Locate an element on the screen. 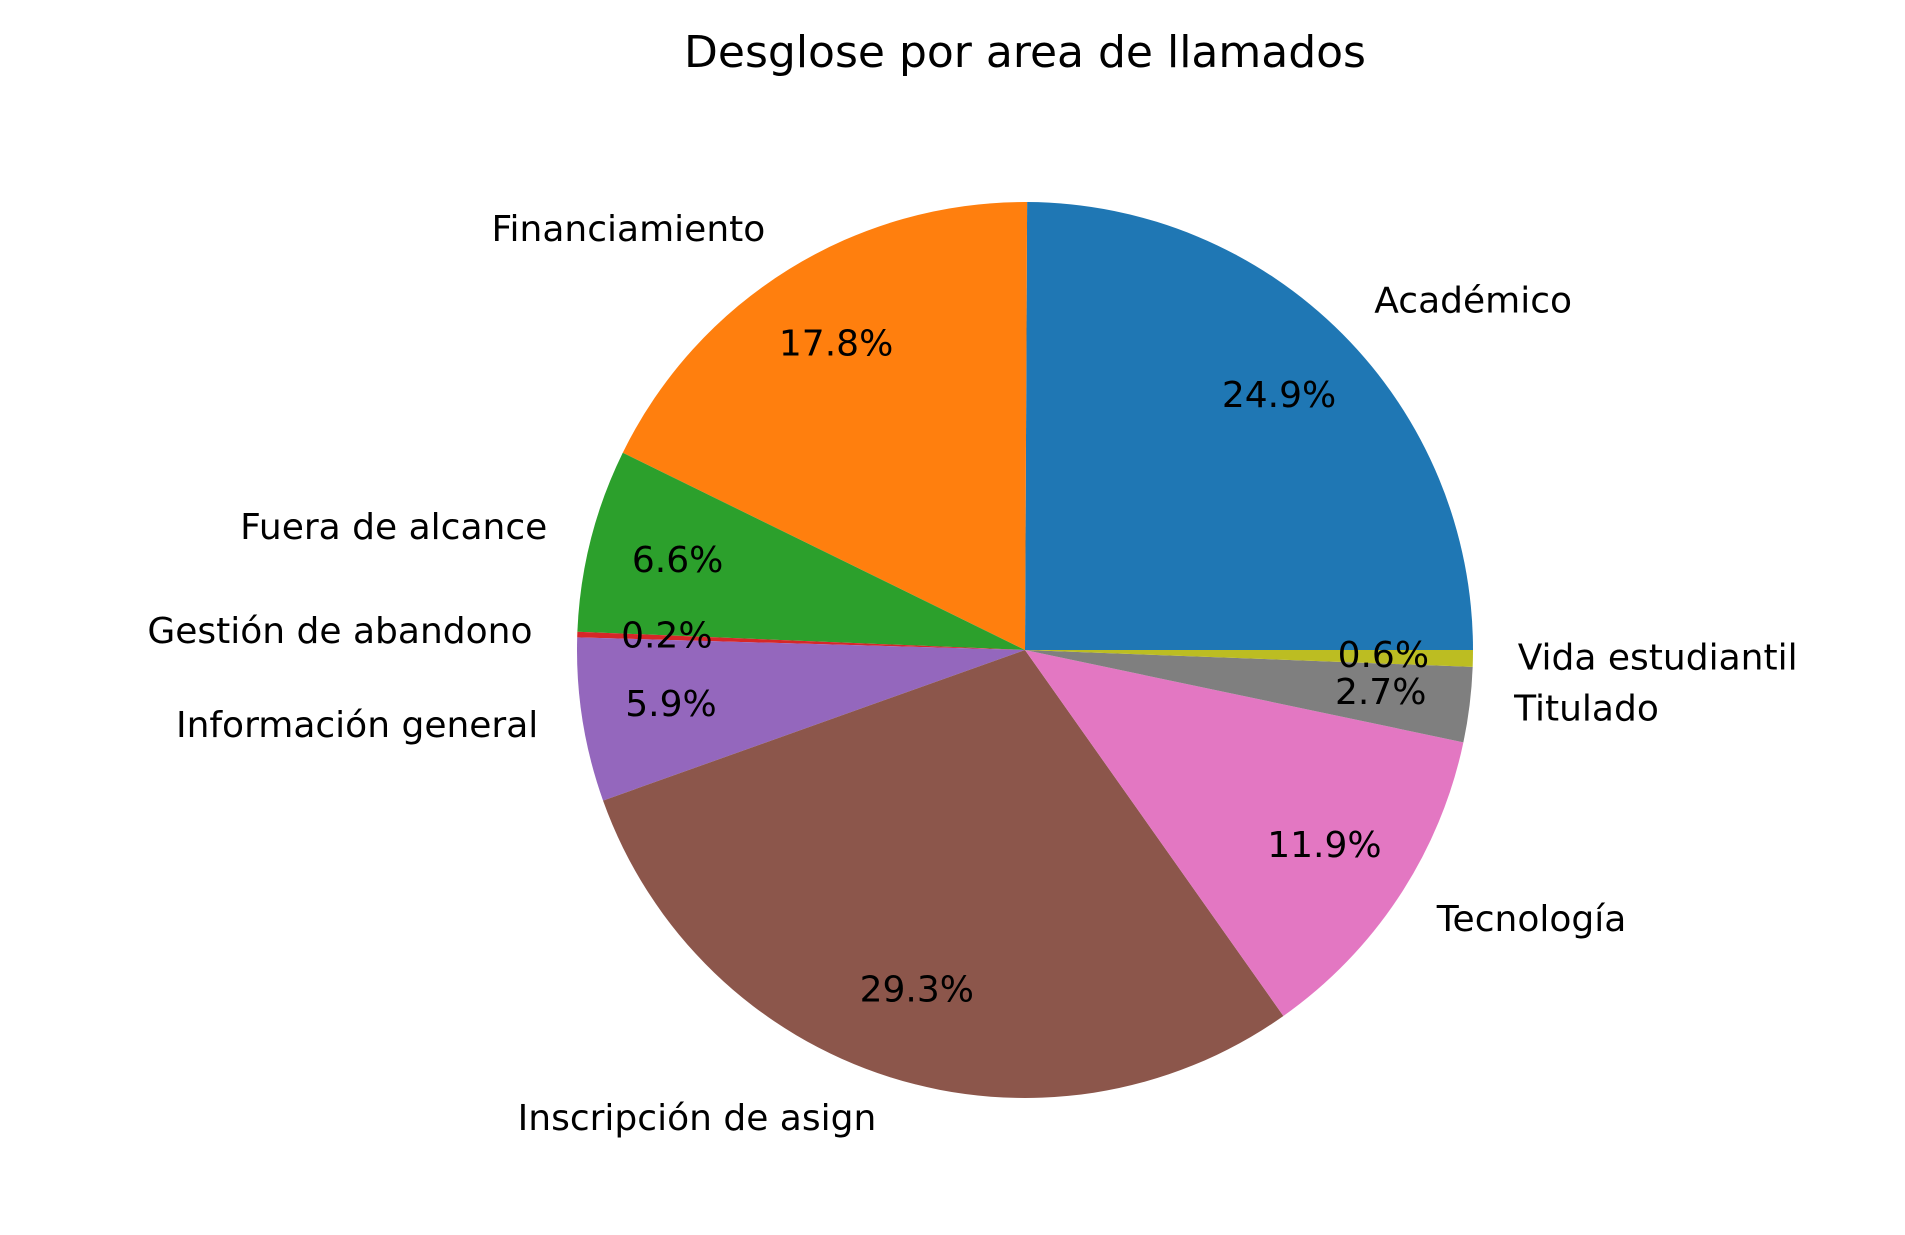  slice-label-titulado: Titulado is located at coordinates (1586, 708).